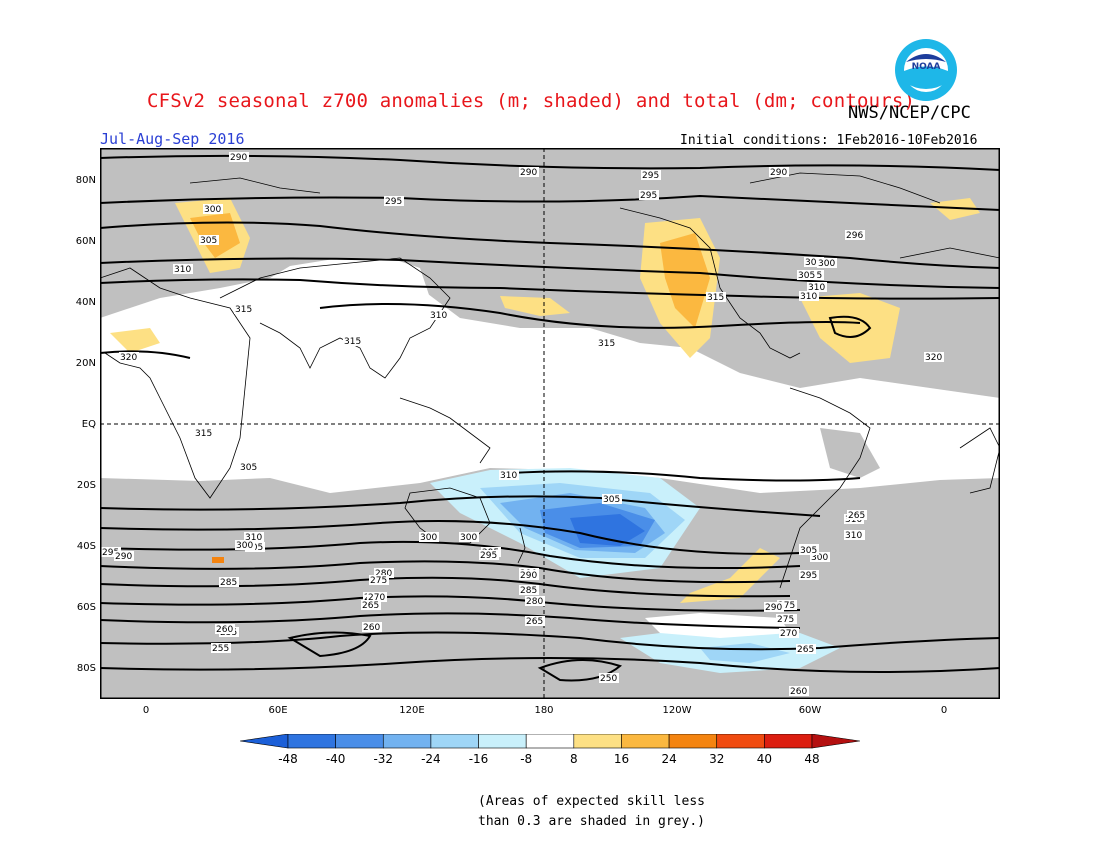 This screenshot has height=850, width=1100. I want to click on colorbar-label: 40, so click(764, 759).